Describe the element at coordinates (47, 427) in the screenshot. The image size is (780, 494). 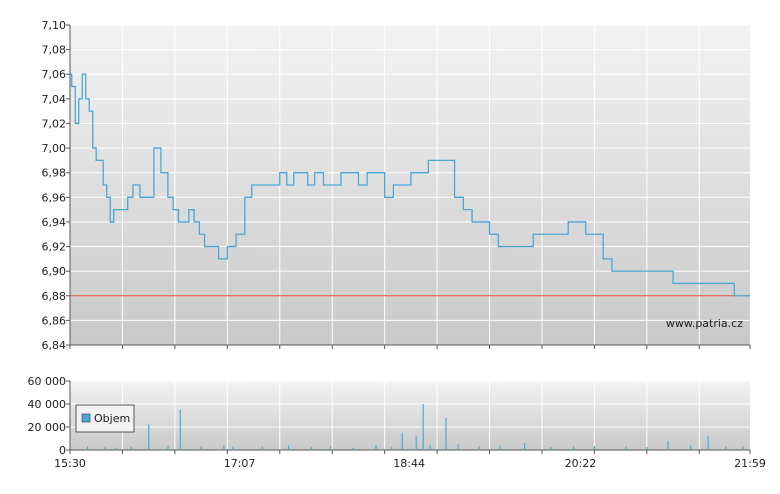
I see `y-tick-label: 20 000` at that location.